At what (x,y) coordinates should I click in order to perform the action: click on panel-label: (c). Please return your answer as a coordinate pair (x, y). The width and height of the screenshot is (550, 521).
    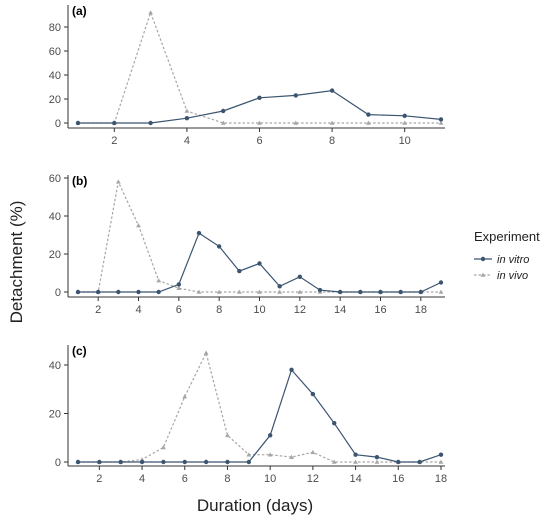
    Looking at the image, I should click on (79, 351).